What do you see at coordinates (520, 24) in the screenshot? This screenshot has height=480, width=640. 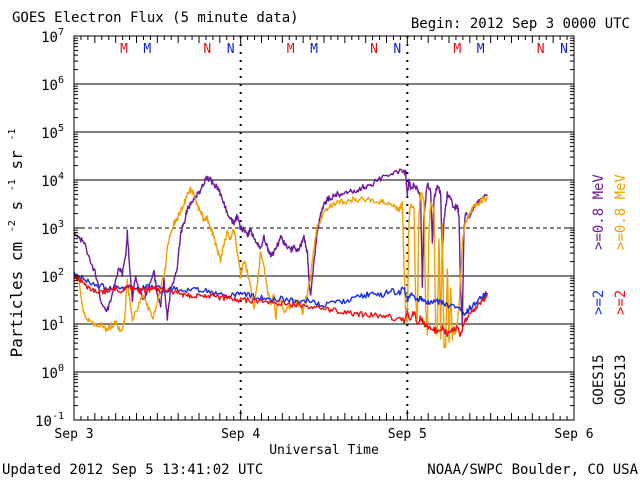 I see `begin-time-label: Begin: 2012 Sep 3 0000 UTC` at bounding box center [520, 24].